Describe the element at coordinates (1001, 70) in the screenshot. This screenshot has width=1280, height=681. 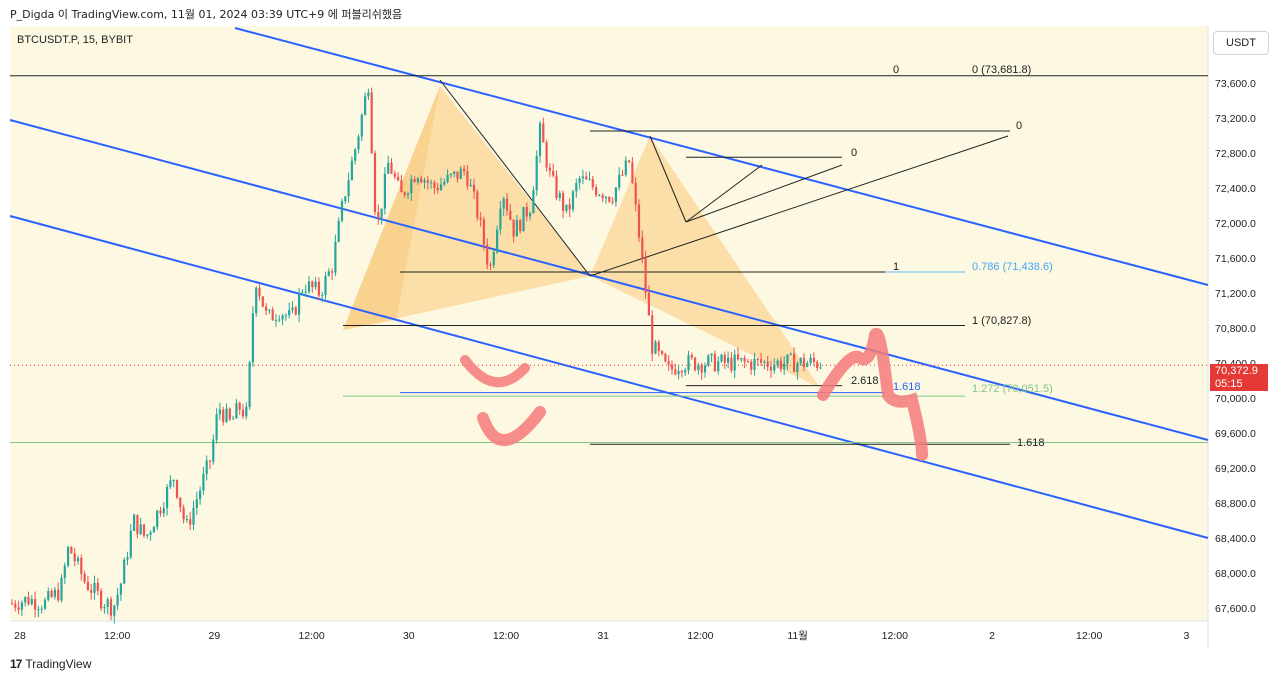
I see `fib-label-0-right: 0 (73,681.8)` at that location.